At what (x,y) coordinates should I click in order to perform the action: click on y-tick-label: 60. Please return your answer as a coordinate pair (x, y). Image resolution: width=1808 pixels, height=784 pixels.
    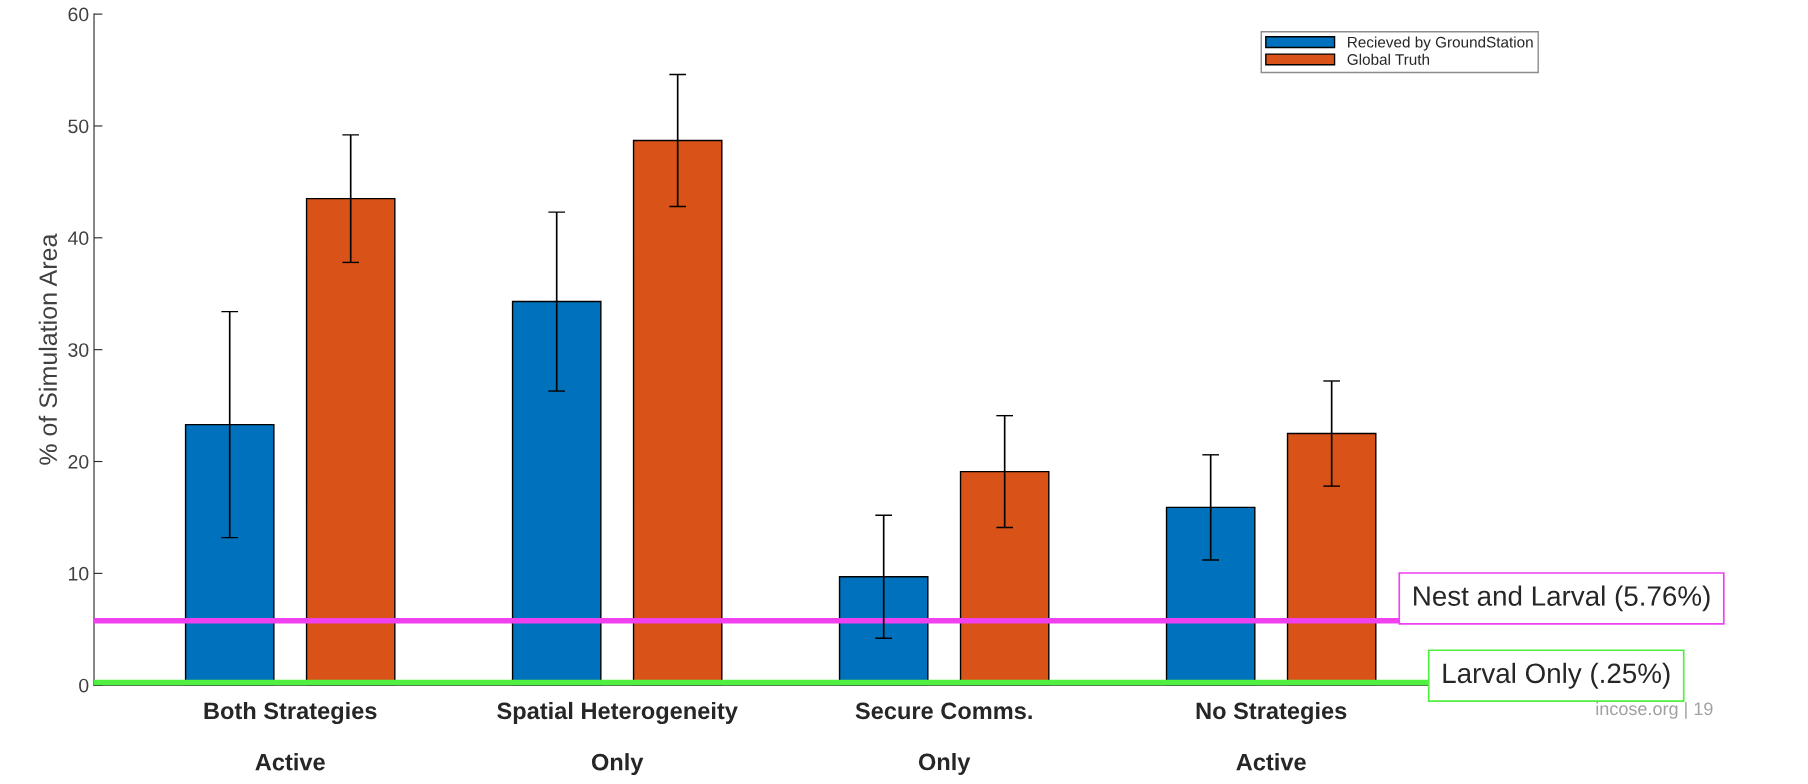
    Looking at the image, I should click on (78, 14).